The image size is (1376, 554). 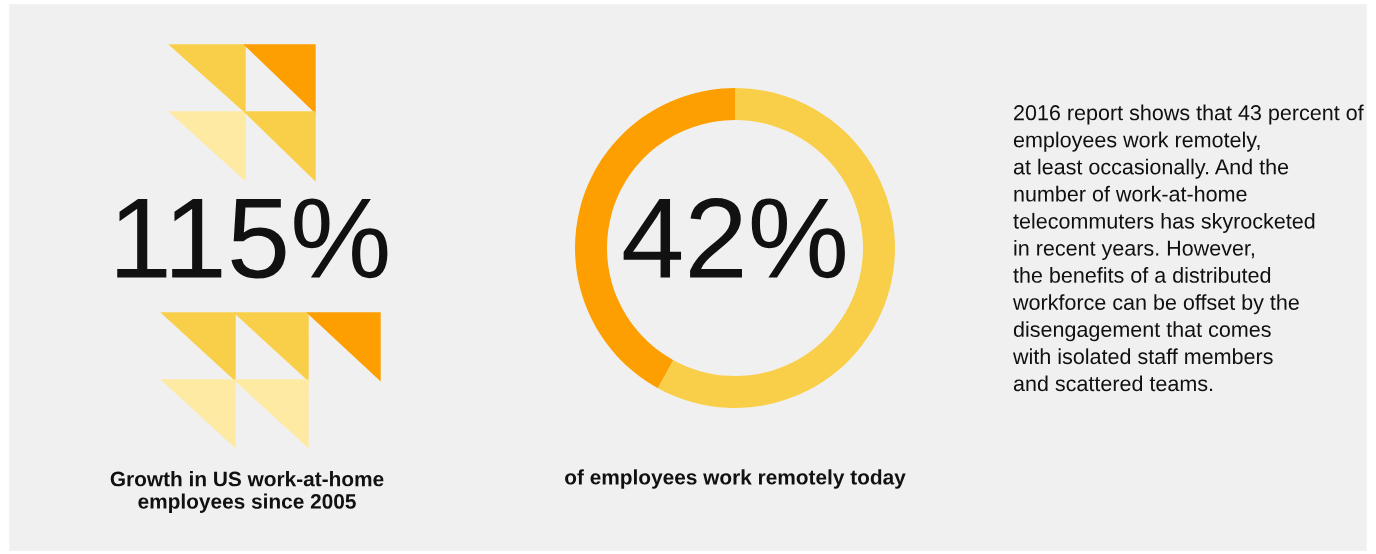 What do you see at coordinates (735, 479) in the screenshot?
I see `text: of employees work remotely today` at bounding box center [735, 479].